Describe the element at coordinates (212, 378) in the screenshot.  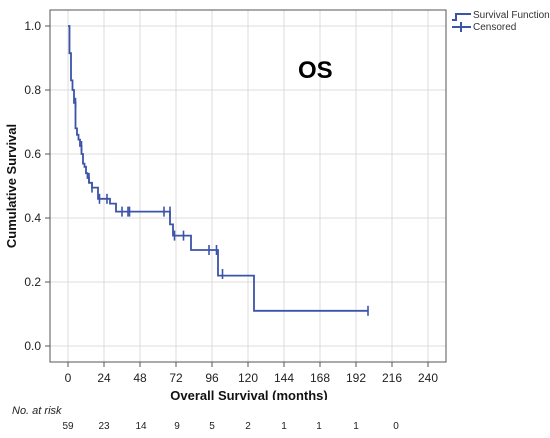
I see `x-tick-label: 96` at that location.